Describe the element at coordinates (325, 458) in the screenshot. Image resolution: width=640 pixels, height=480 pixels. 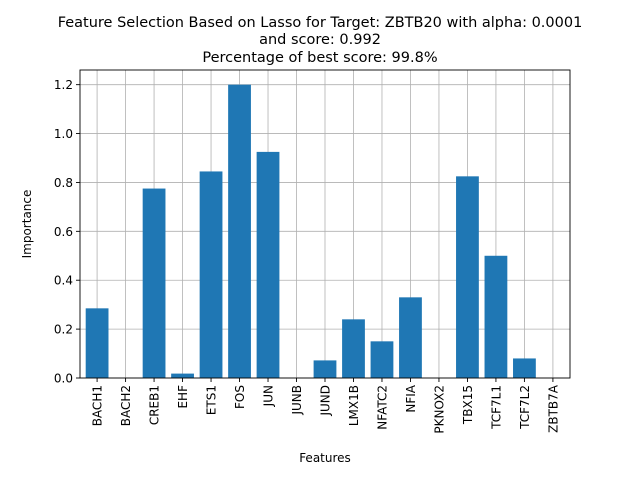
I see `x-axis-label: Features` at that location.